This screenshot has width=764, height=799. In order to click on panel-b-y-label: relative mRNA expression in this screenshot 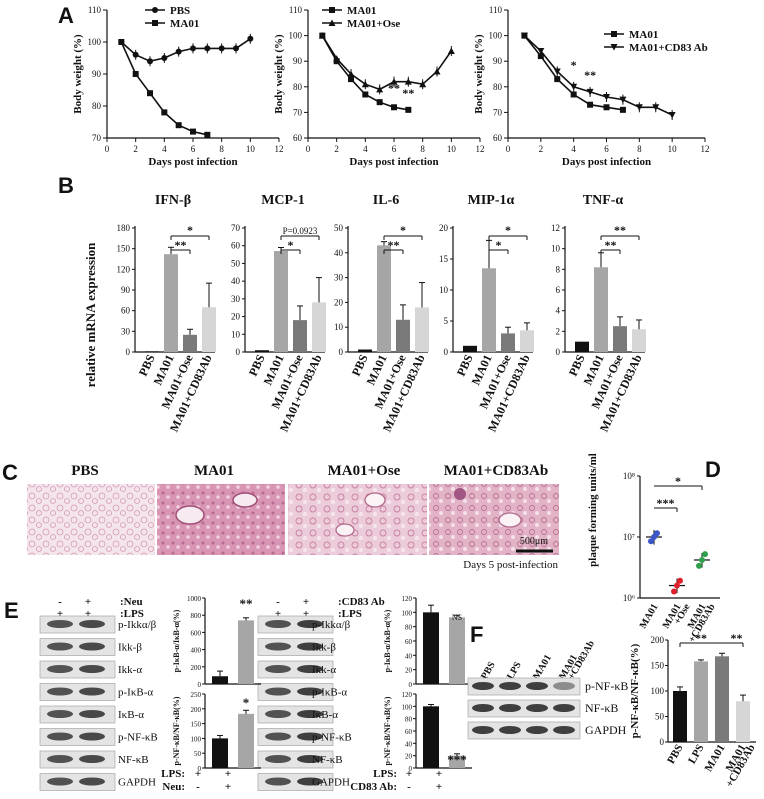, I will do `click(90, 314)`.